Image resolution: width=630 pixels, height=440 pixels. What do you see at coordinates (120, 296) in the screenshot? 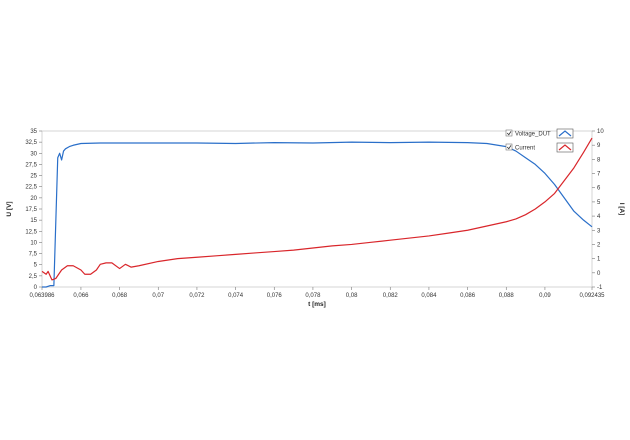
I see `x-tick-label: 0,068` at bounding box center [120, 296].